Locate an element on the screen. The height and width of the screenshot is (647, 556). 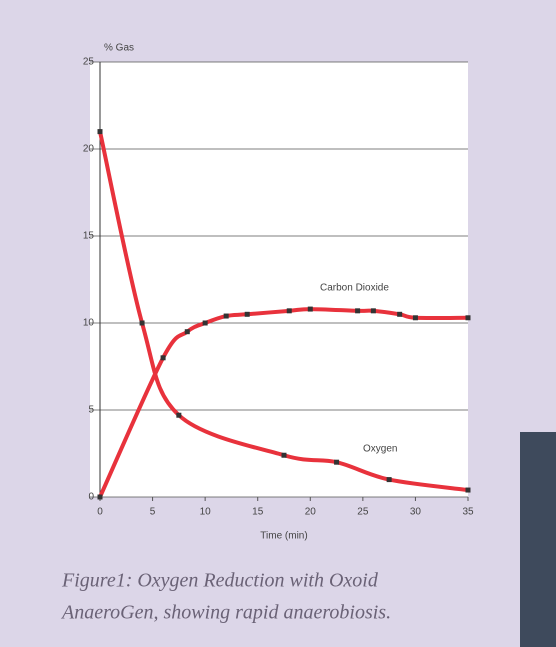
x-tick-label: 35 is located at coordinates (468, 512).